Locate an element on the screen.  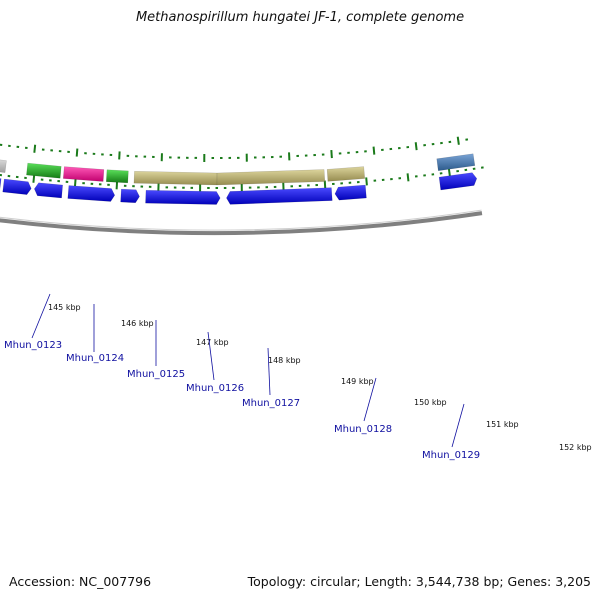
gene-label: Mhun_0129 is located at coordinates (451, 455).